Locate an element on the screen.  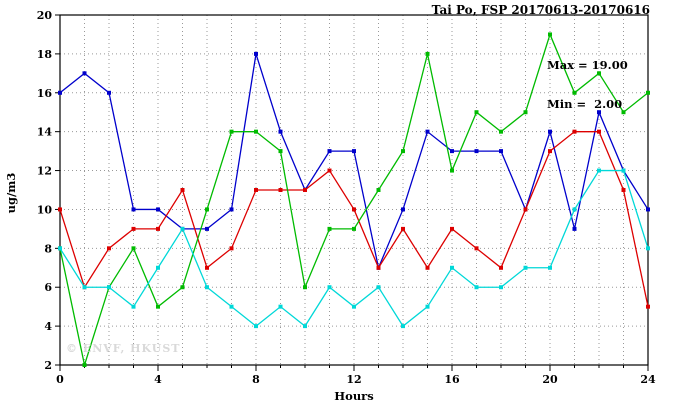
x-tick-label: 20 is located at coordinates (550, 379).